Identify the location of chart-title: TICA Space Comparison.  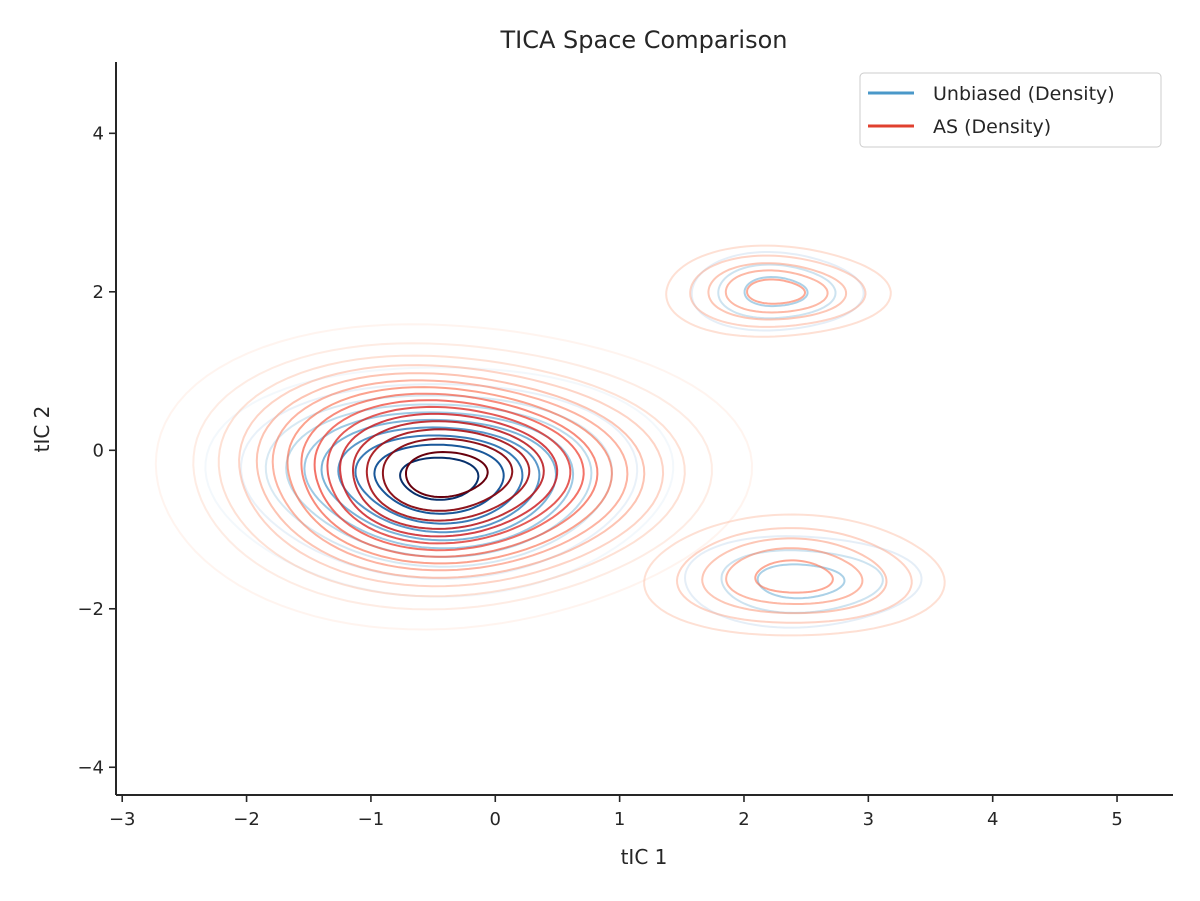
(643, 40).